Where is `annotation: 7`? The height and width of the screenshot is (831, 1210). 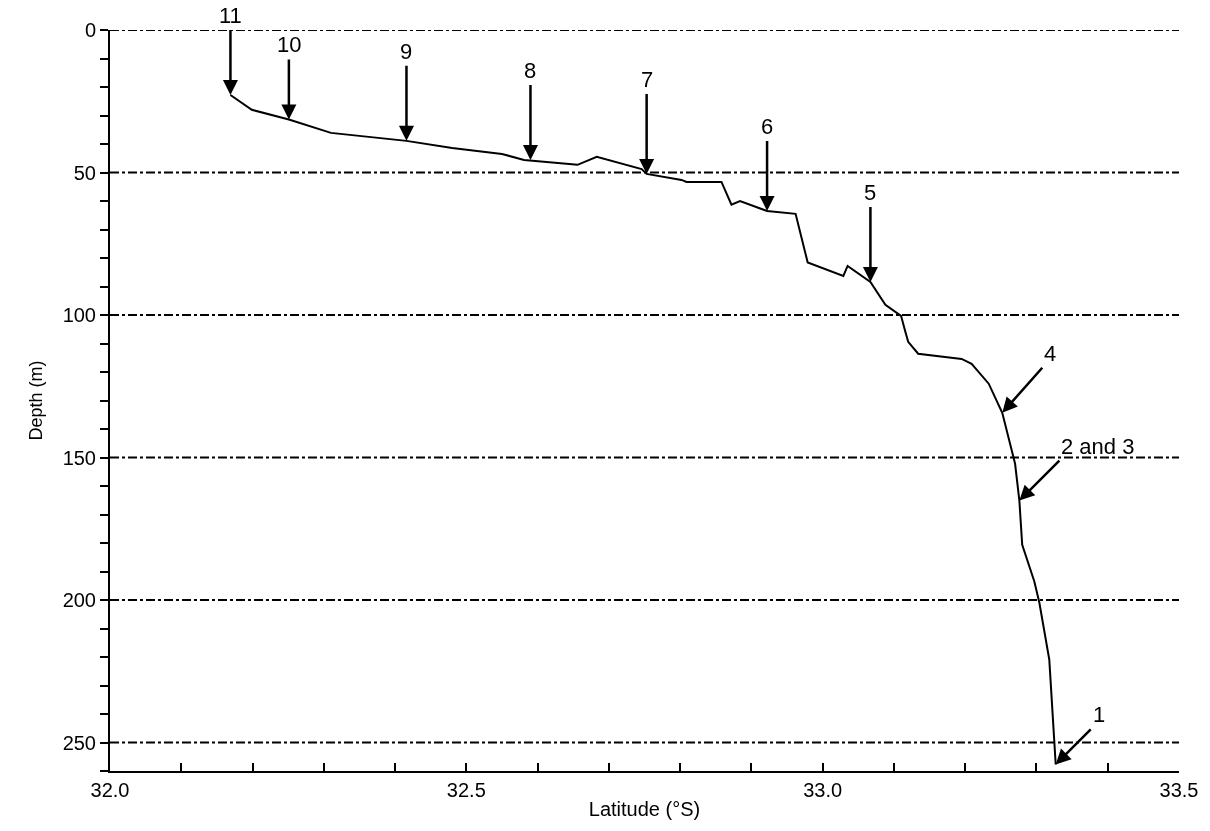
annotation: 7 is located at coordinates (647, 79).